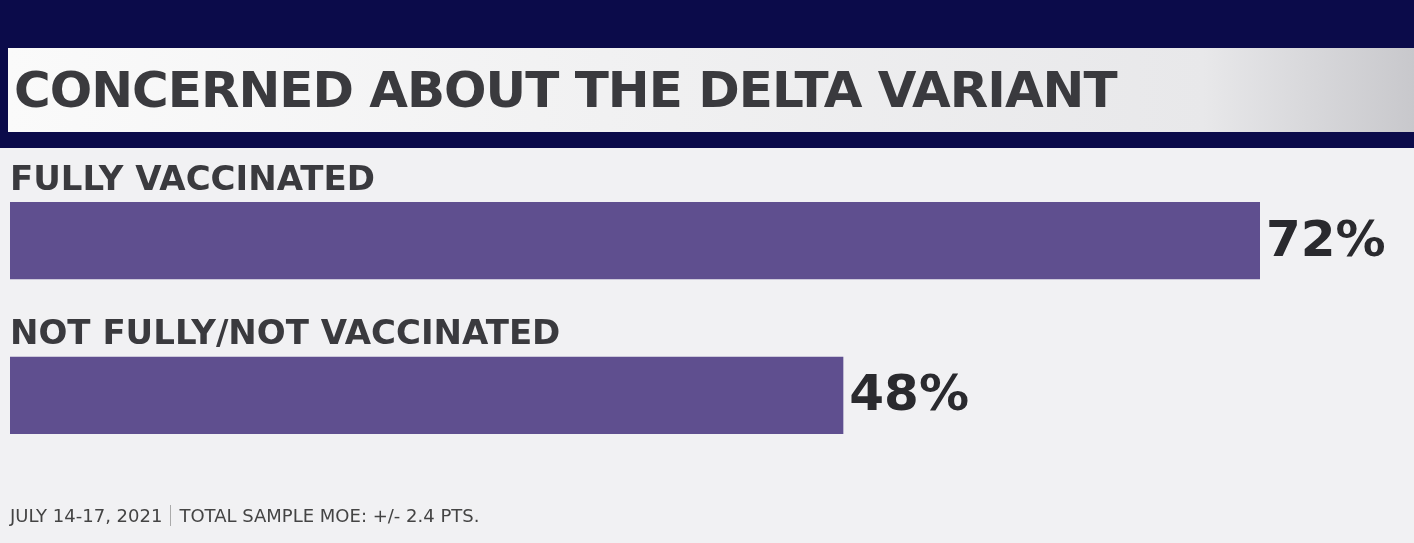  Describe the element at coordinates (285, 332) in the screenshot. I see `y-tick-label: NOT FULLY/NOT VACCINATED` at that location.